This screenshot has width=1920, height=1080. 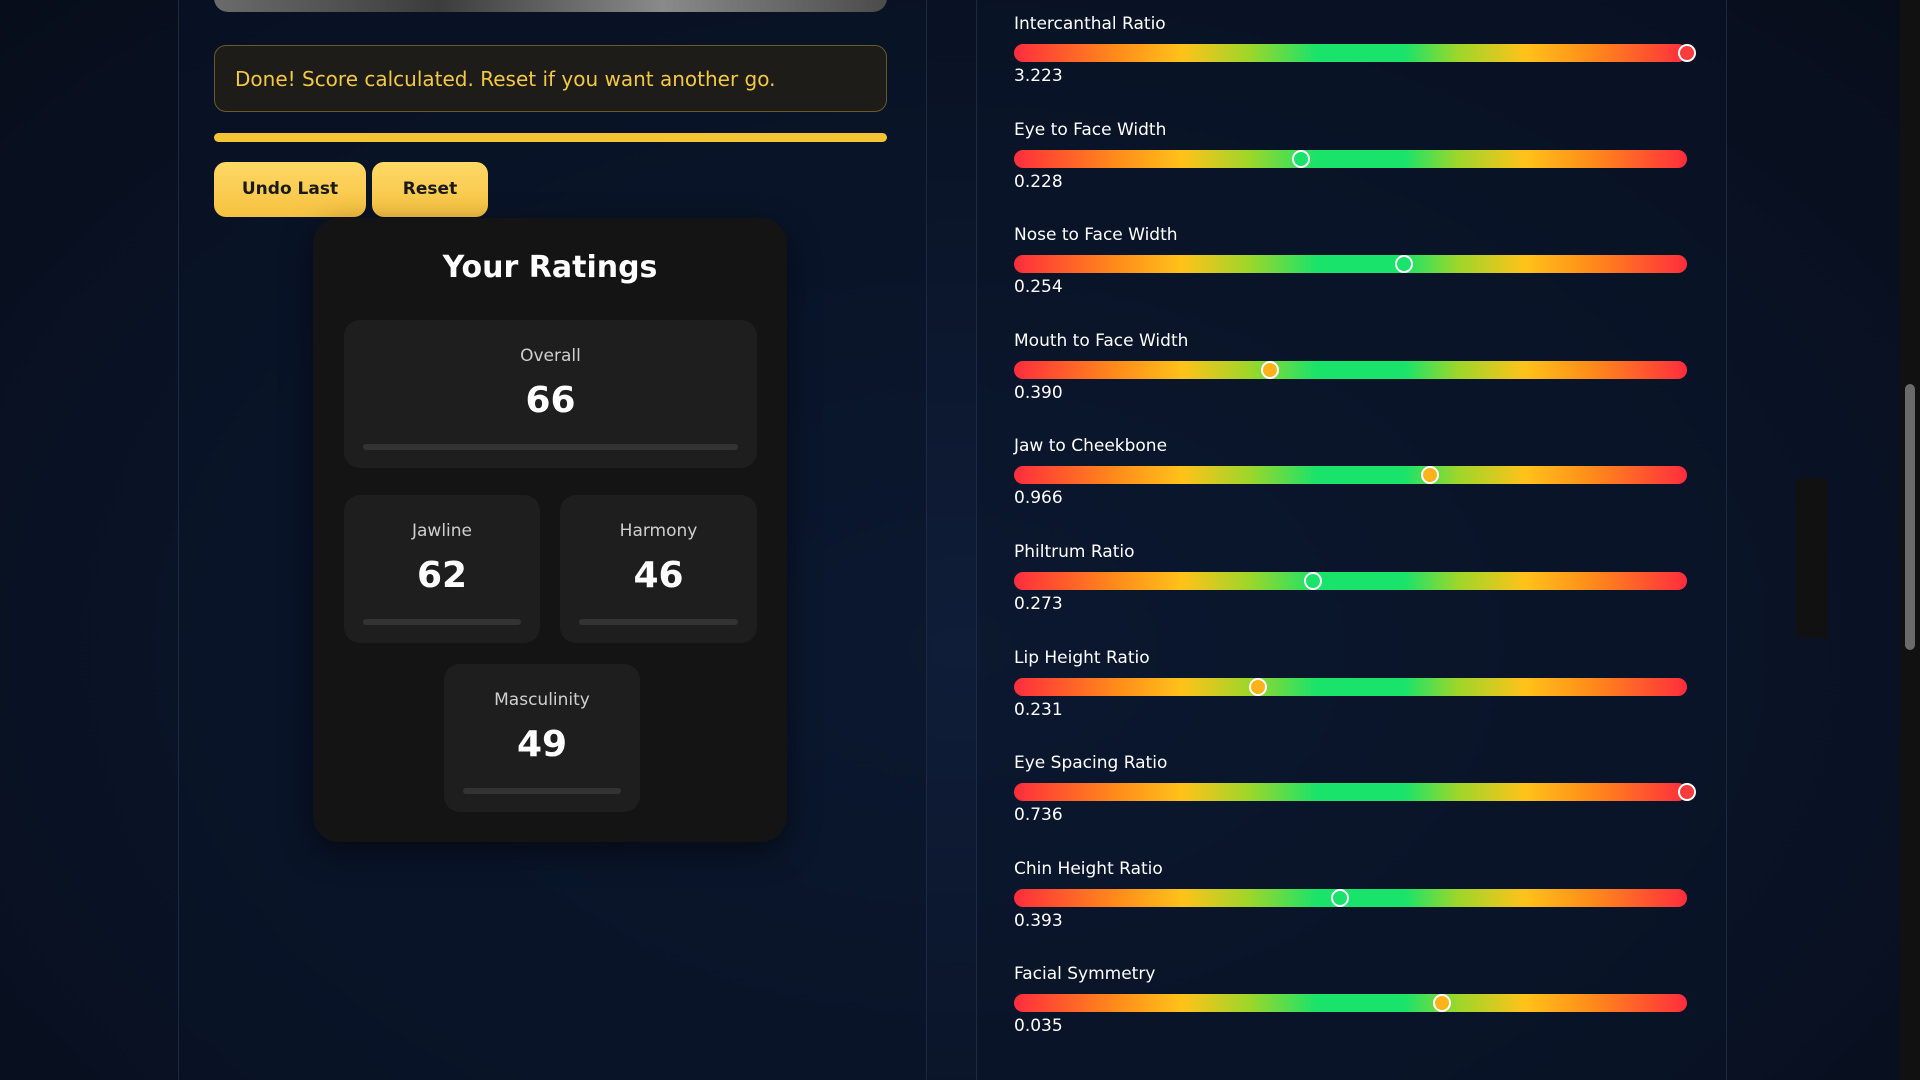 What do you see at coordinates (1096, 235) in the screenshot?
I see `metric-label: Nose to Face Width` at bounding box center [1096, 235].